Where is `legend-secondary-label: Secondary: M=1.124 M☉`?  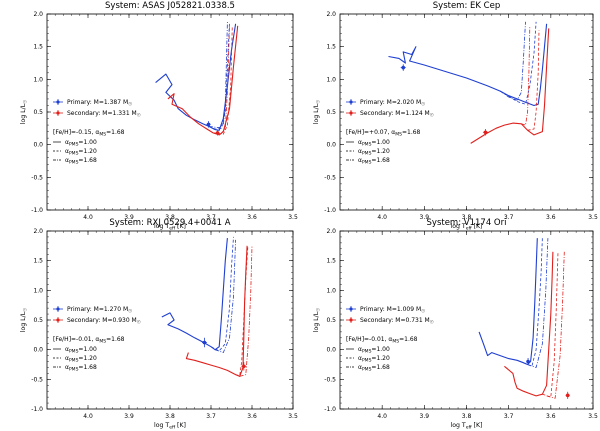 legend-secondary-label: Secondary: M=1.124 M☉ is located at coordinates (397, 114).